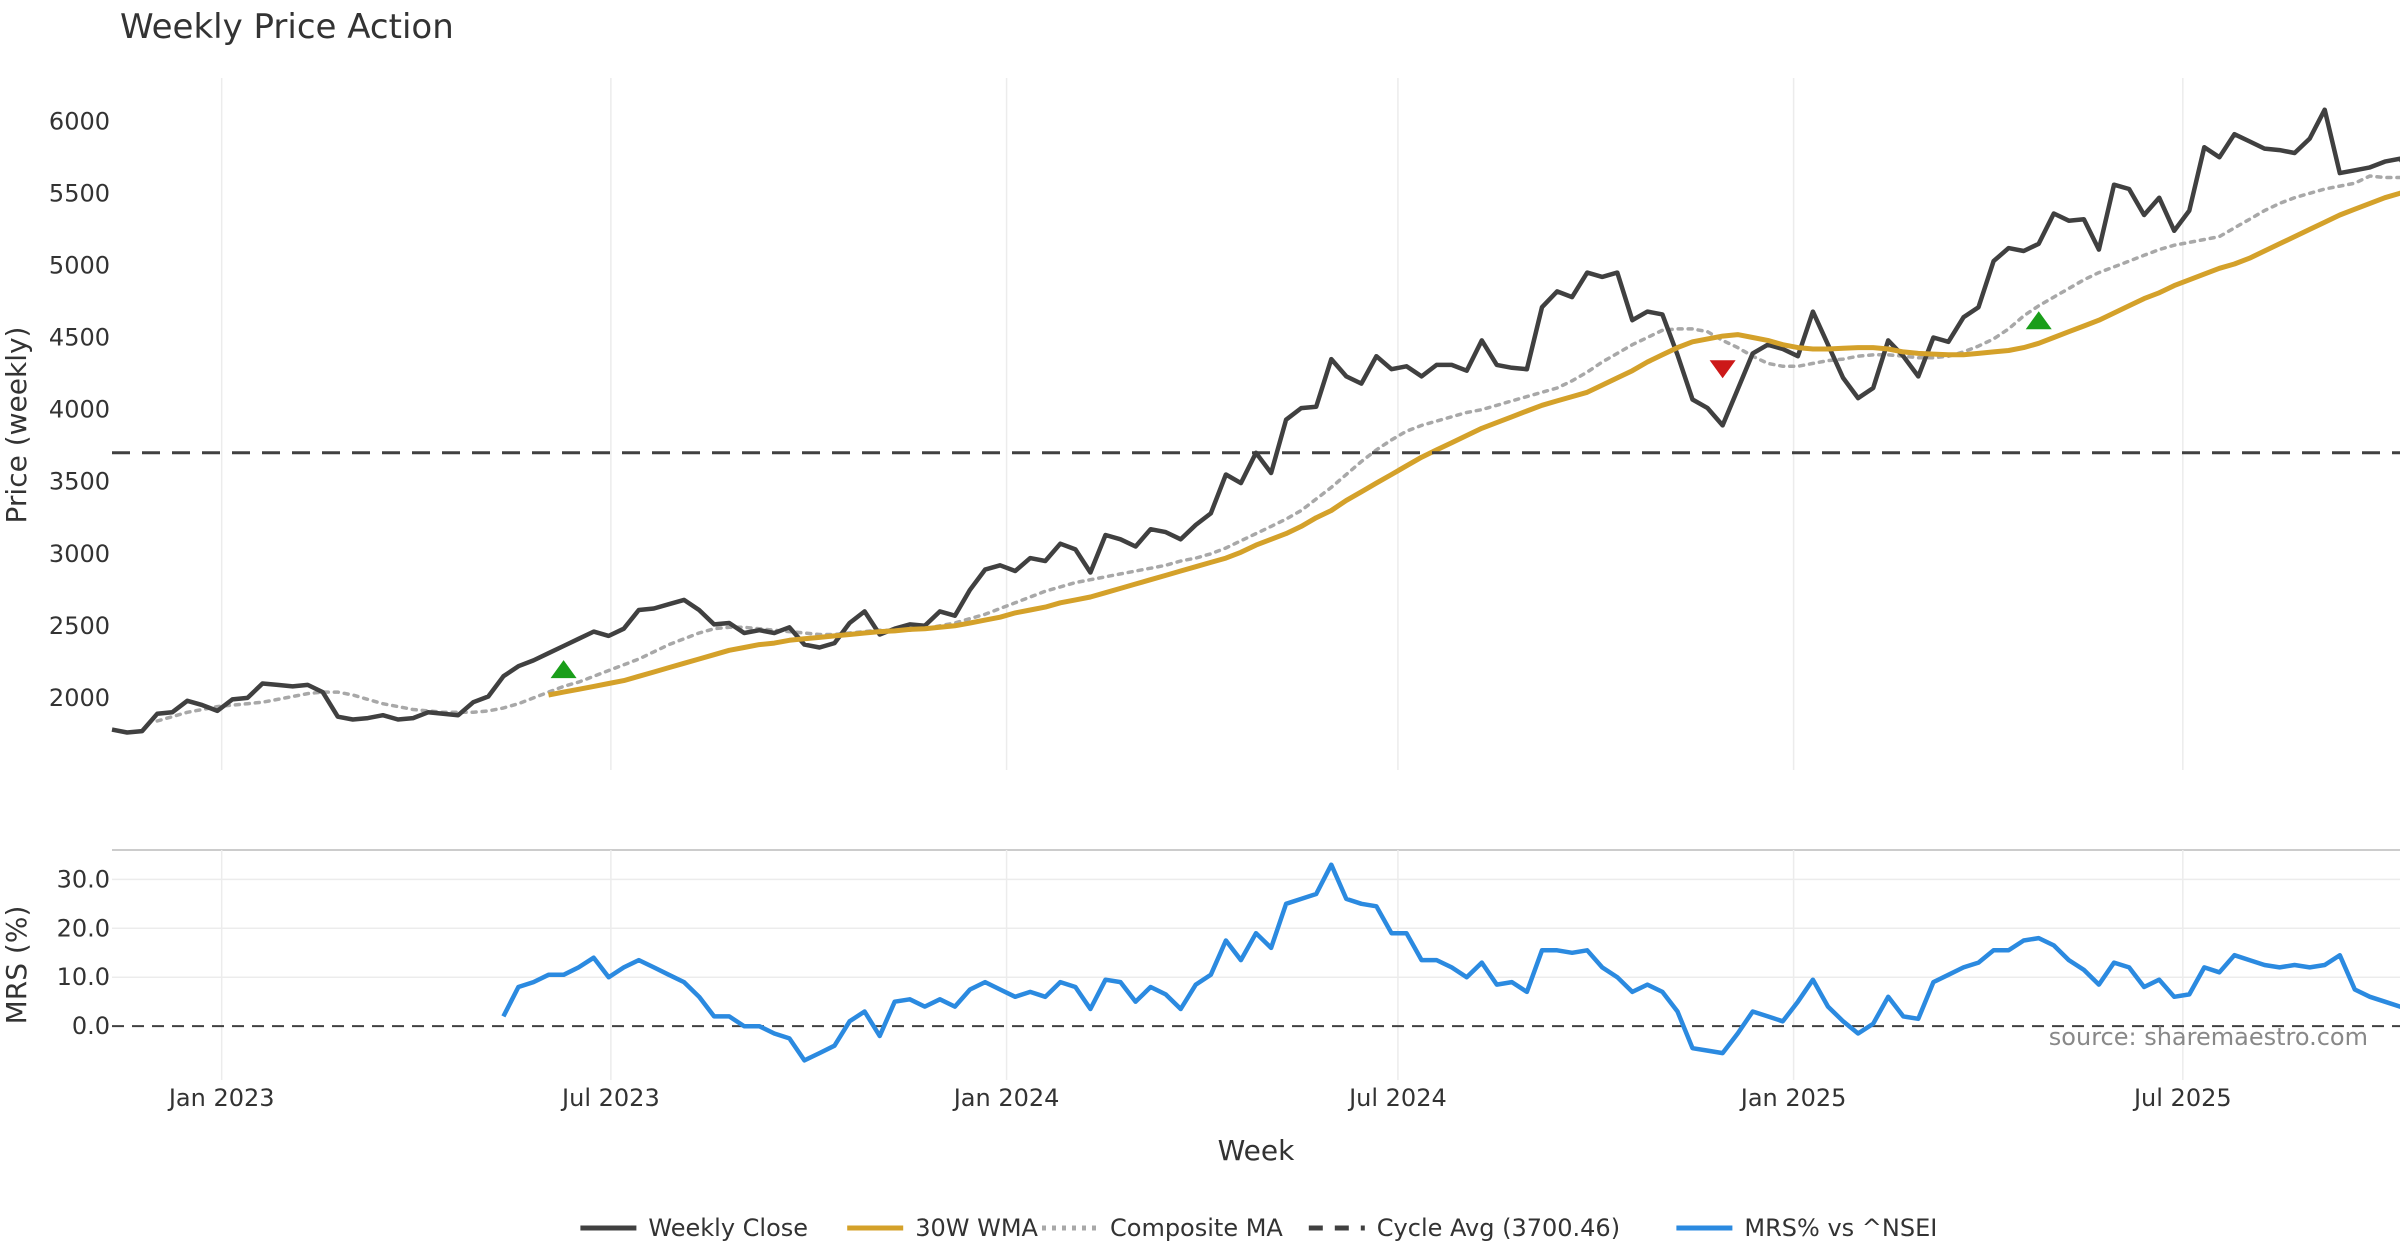 This screenshot has height=1260, width=2400. What do you see at coordinates (2182, 1098) in the screenshot?
I see `x-tick-label: Jul 2025` at bounding box center [2182, 1098].